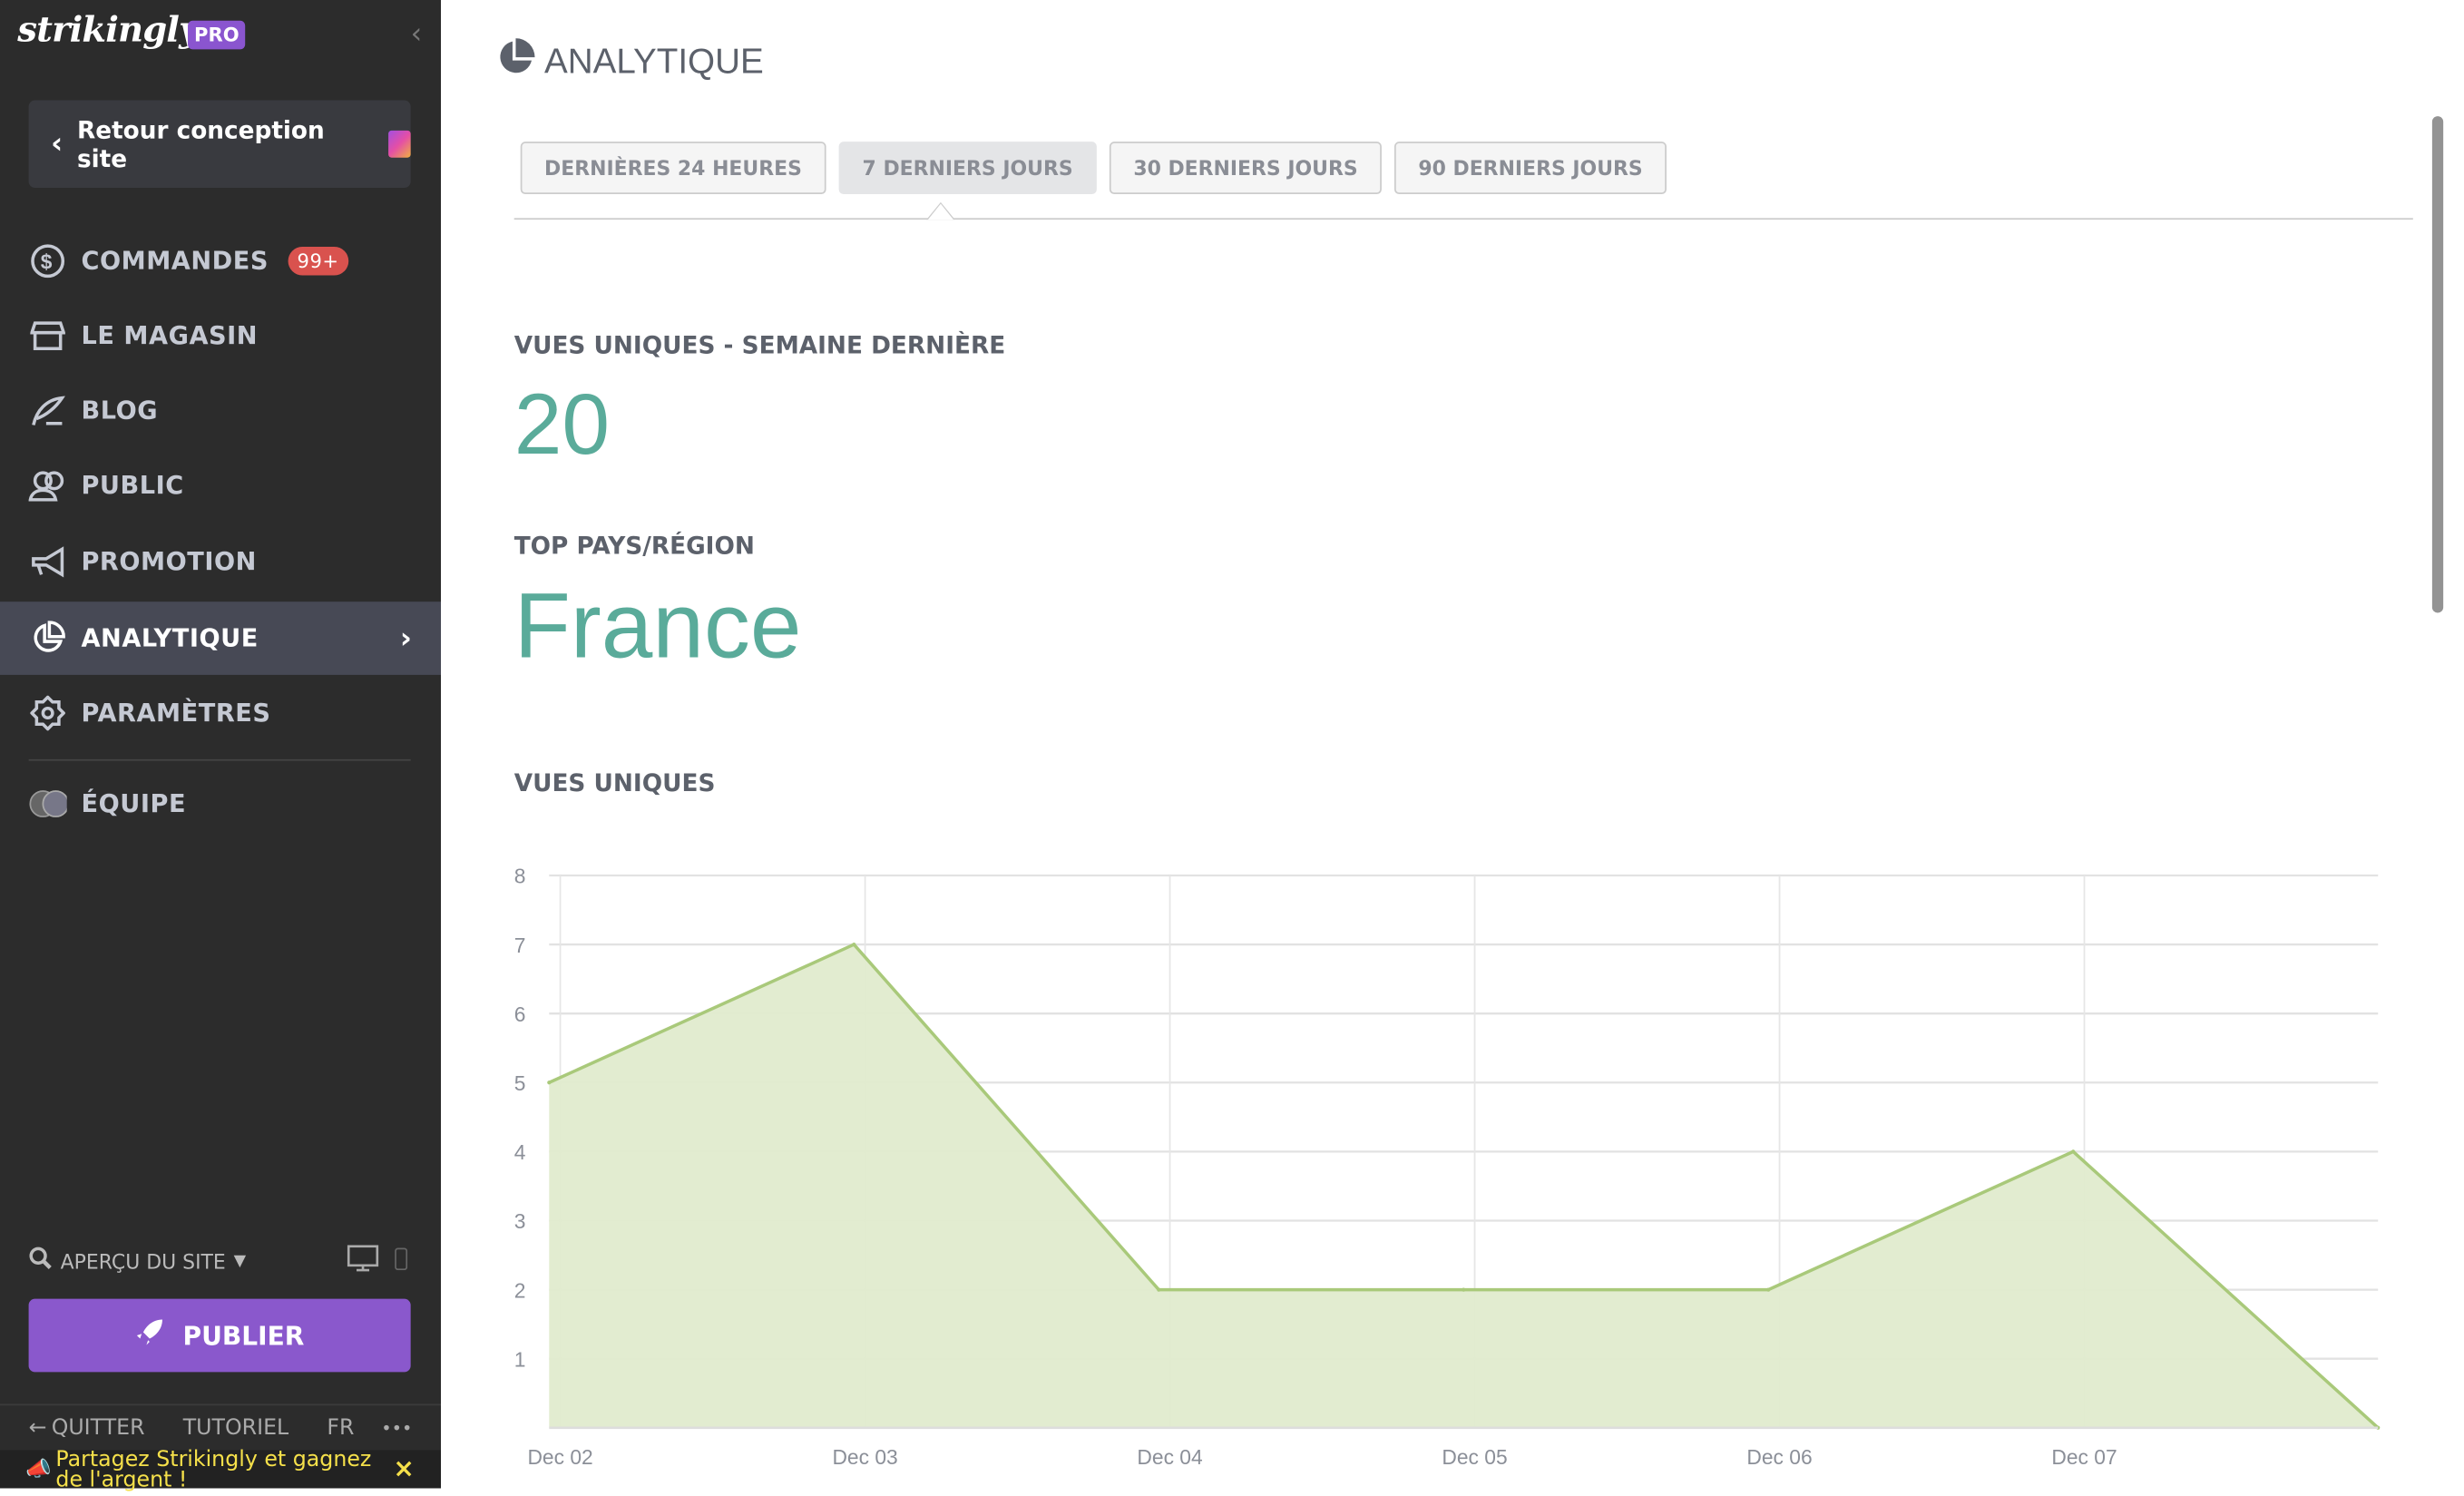 The height and width of the screenshot is (1496, 2464). I want to click on sidebar-item-label: BLOG, so click(120, 410).